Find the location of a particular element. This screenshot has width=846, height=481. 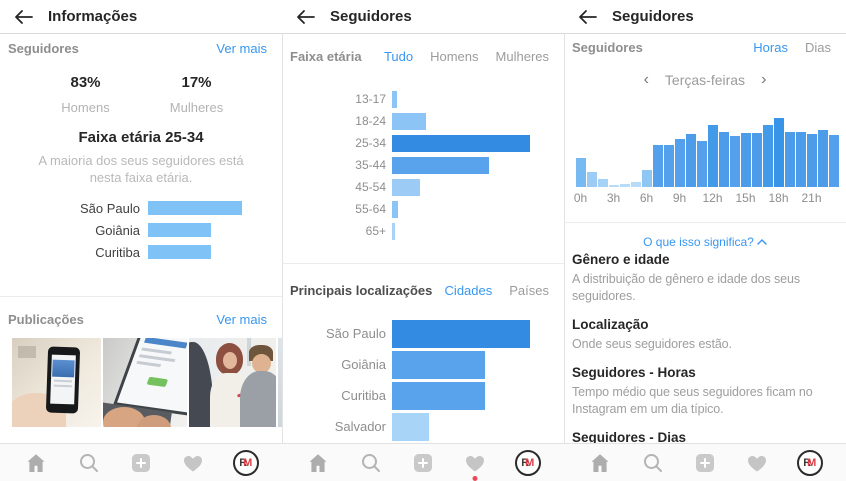

tab-women: Mulheres is located at coordinates (522, 56).